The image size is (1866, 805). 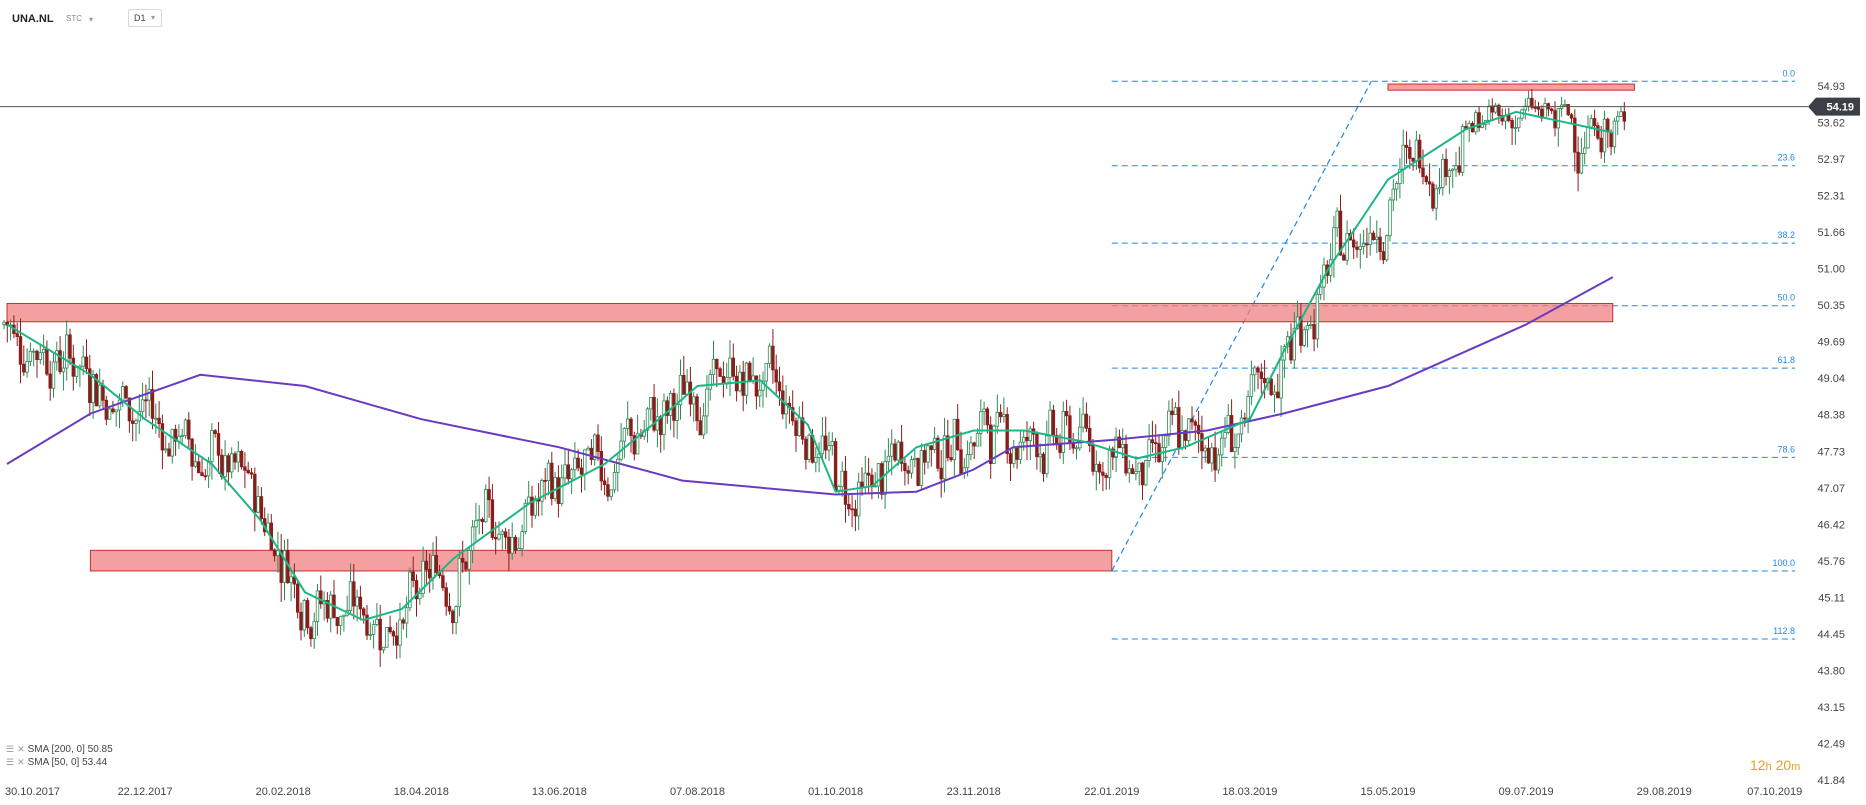 What do you see at coordinates (91, 19) in the screenshot?
I see `chevron-down-icon: ▾` at bounding box center [91, 19].